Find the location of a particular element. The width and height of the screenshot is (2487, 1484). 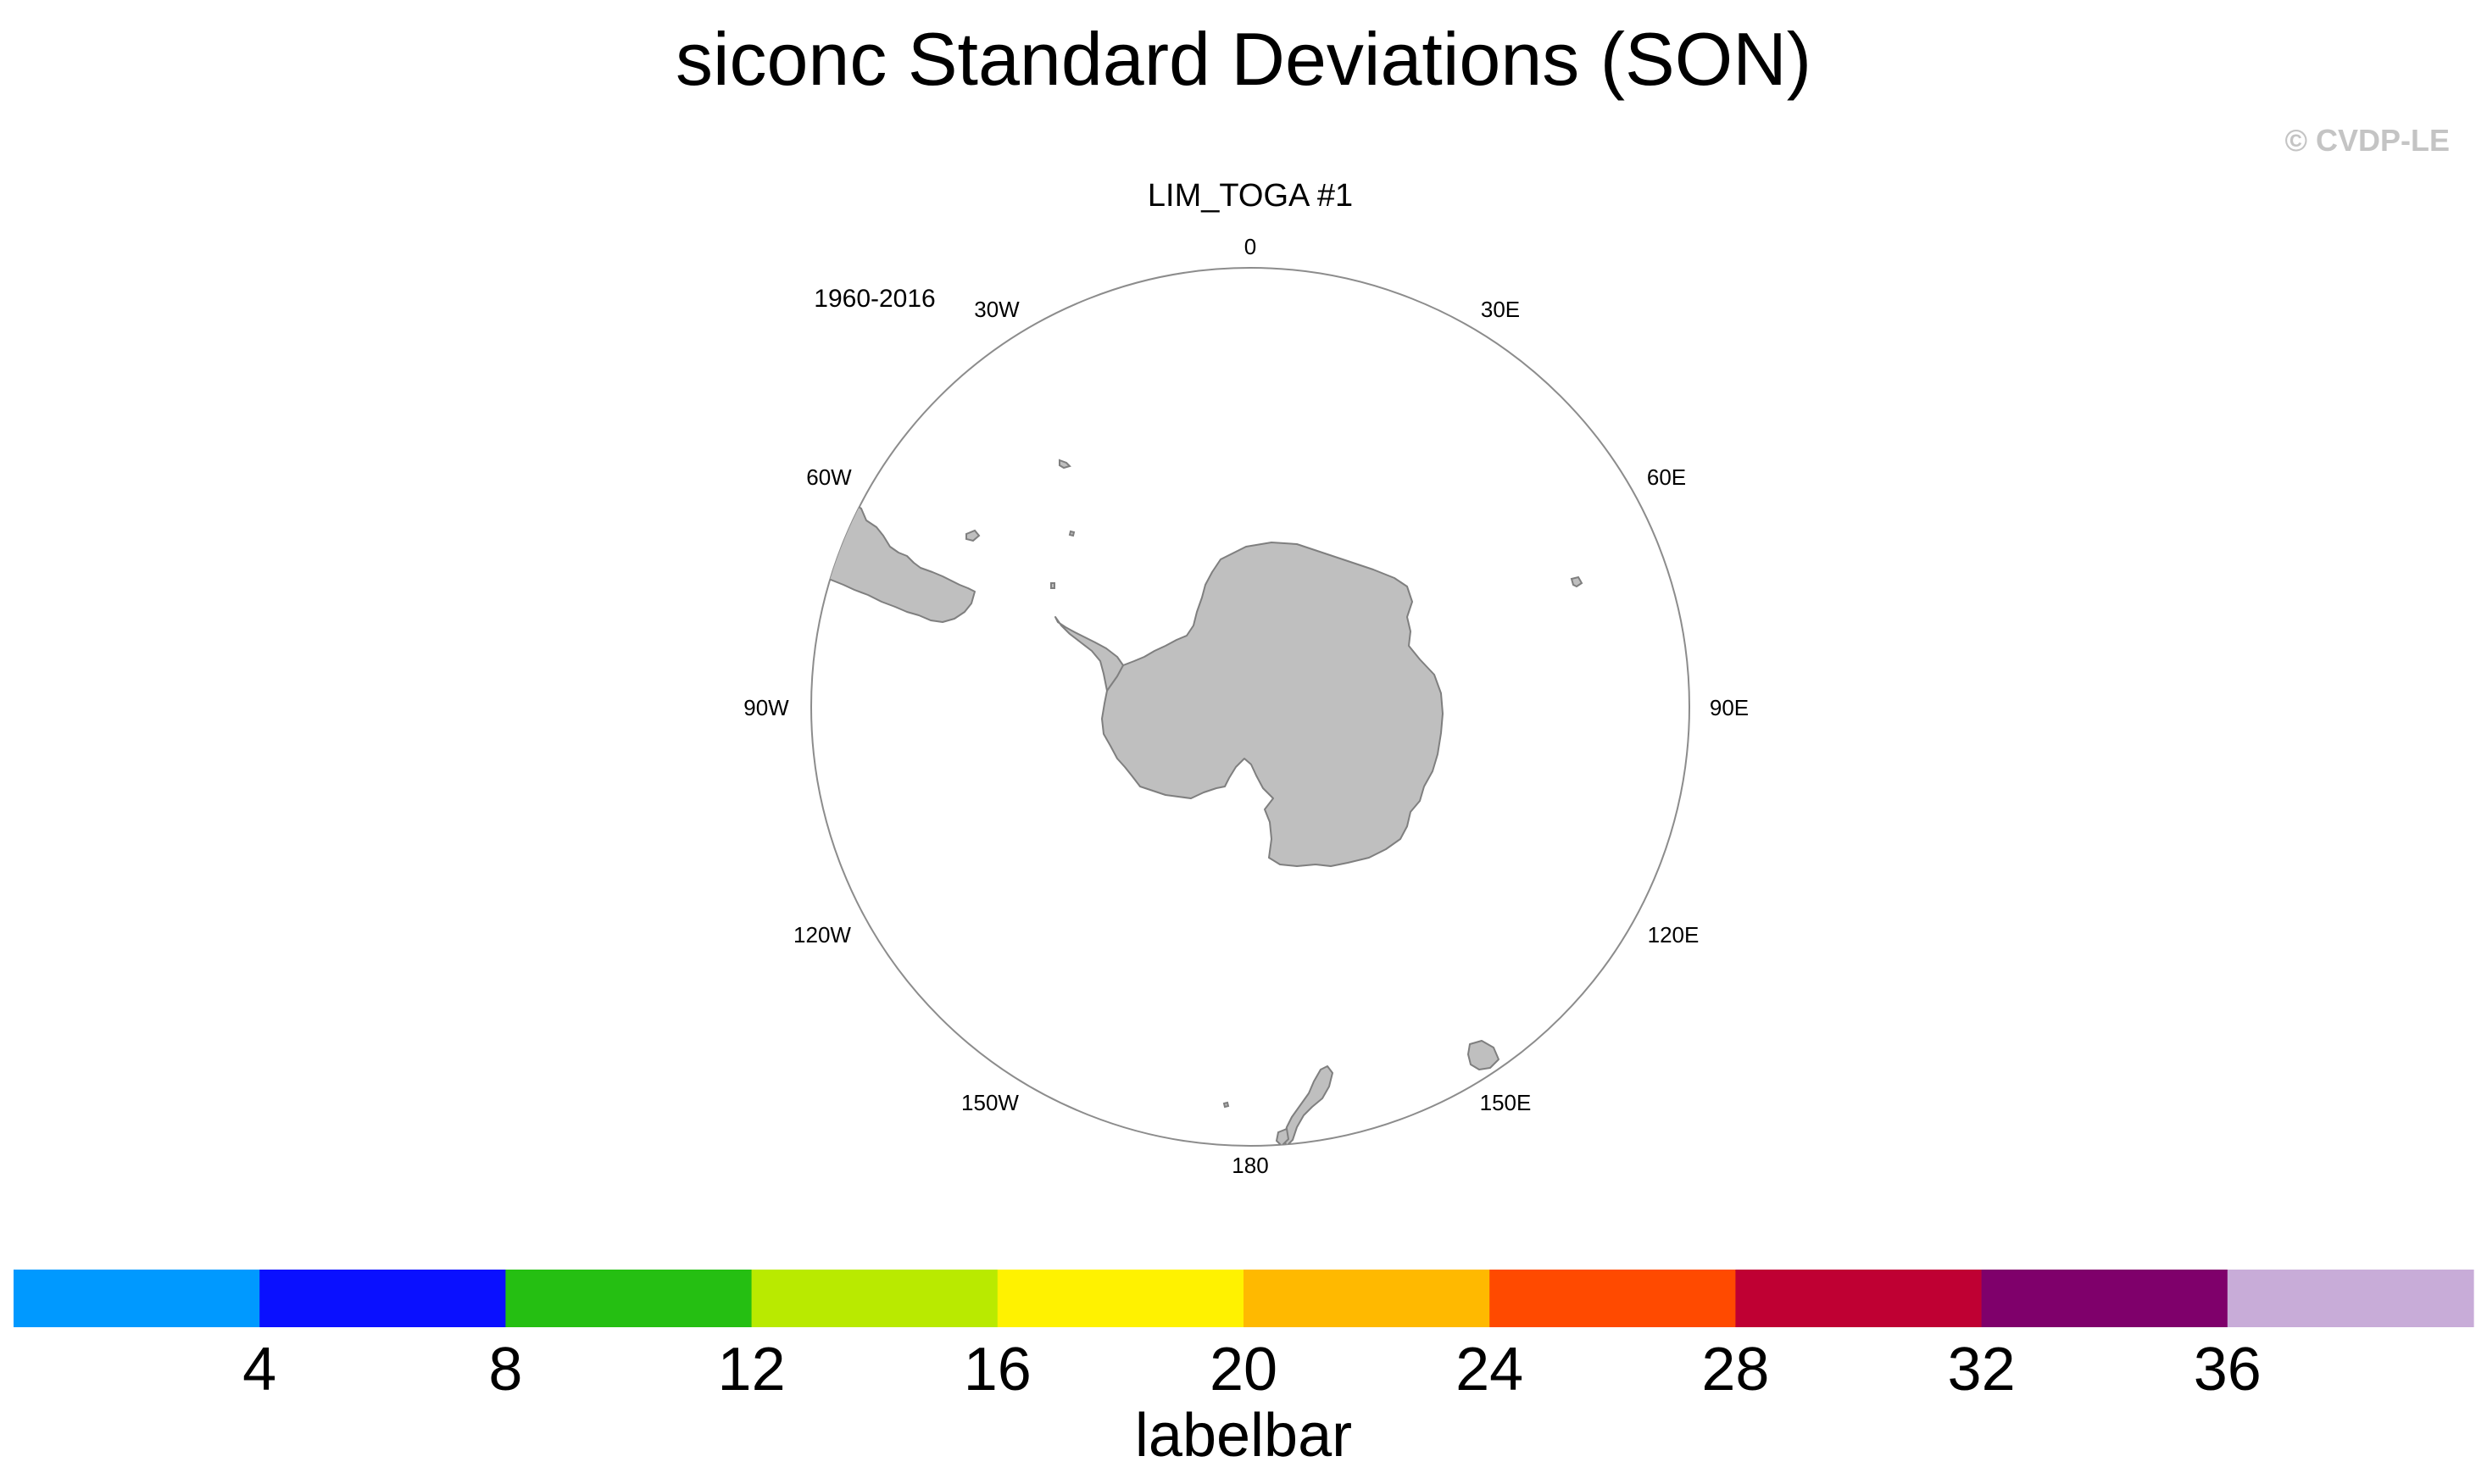

longitude-label-30w: 30W is located at coordinates (997, 310).